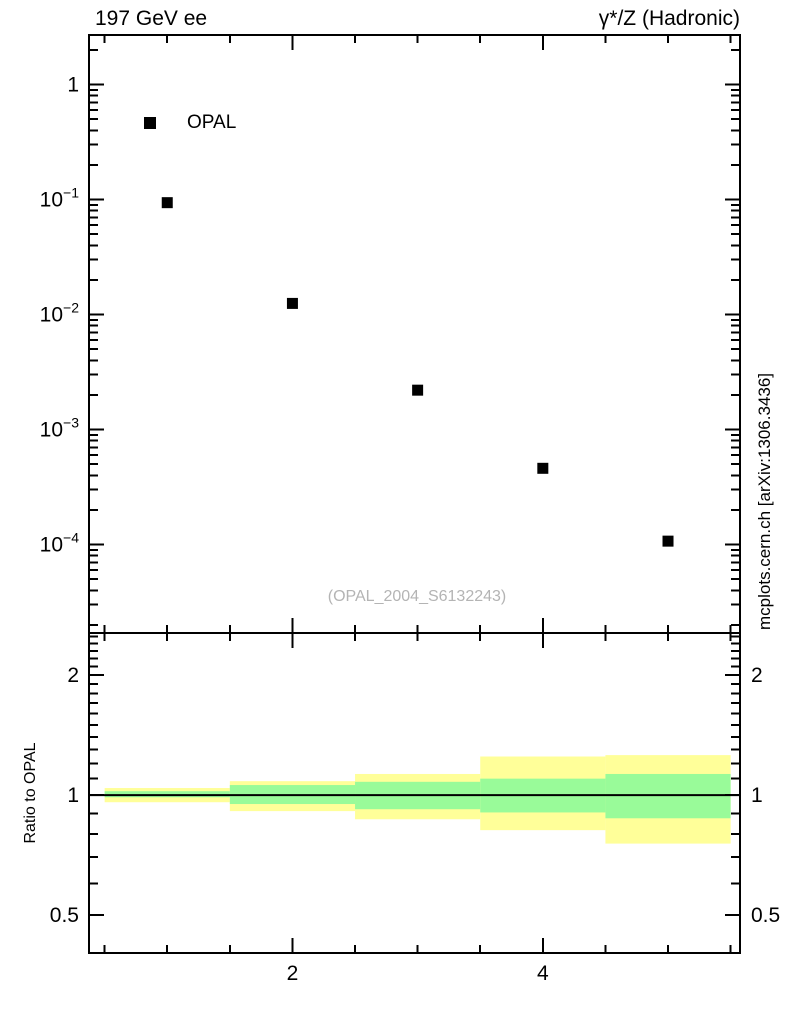  What do you see at coordinates (73, 675) in the screenshot?
I see `ratio-tick-label-left: 2` at bounding box center [73, 675].